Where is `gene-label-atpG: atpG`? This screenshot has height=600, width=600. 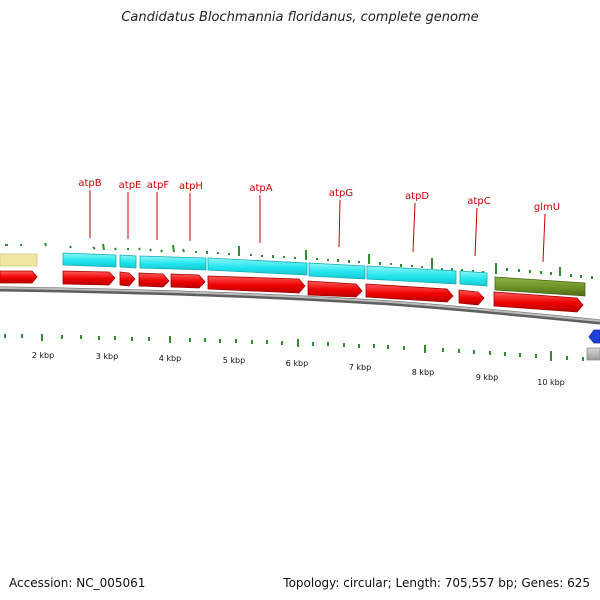 gene-label-atpG: atpG is located at coordinates (341, 218).